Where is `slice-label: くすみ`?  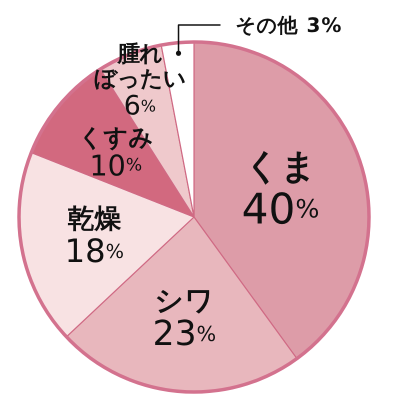
slice-label: くすみ is located at coordinates (116, 137).